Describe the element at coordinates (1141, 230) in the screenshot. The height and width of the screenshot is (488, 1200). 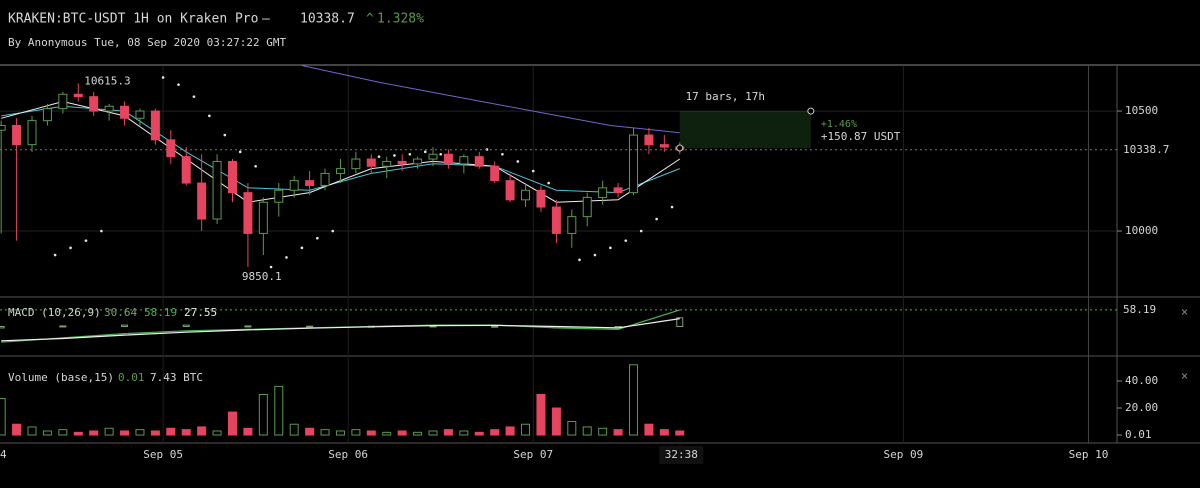
I see `y-tick-label: 10000` at that location.